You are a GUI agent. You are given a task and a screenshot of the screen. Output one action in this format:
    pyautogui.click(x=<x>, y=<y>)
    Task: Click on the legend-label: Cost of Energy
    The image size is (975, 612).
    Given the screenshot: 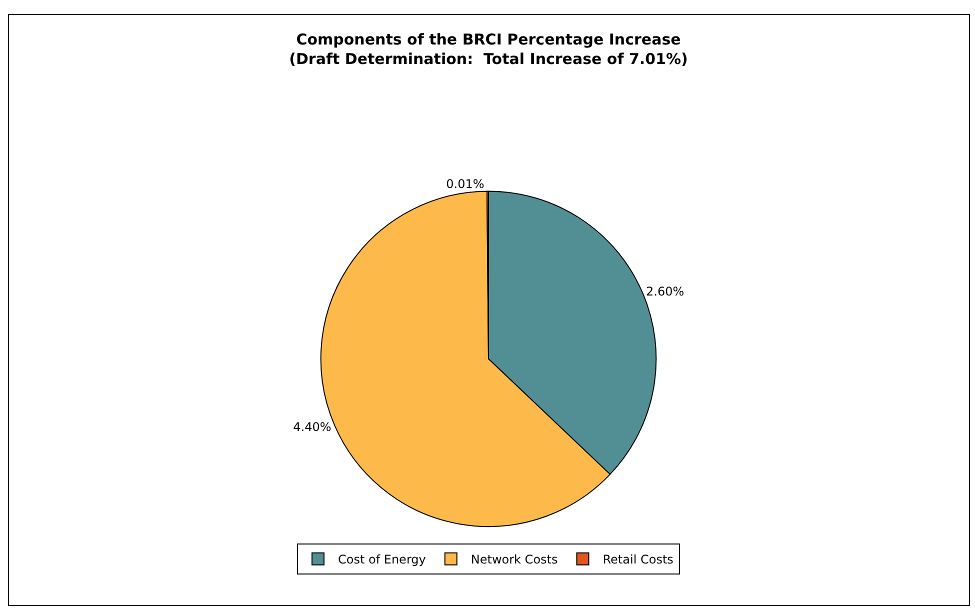 What is the action you would take?
    pyautogui.click(x=382, y=559)
    